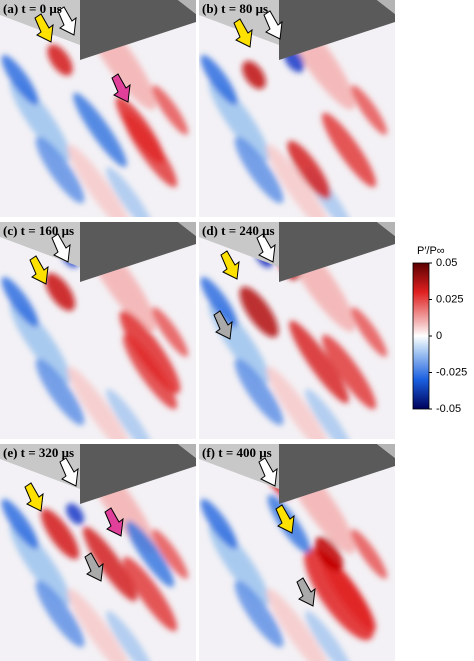 The height and width of the screenshot is (661, 474). I want to click on panel-label: (a) t = 0 μs, so click(32, 8).